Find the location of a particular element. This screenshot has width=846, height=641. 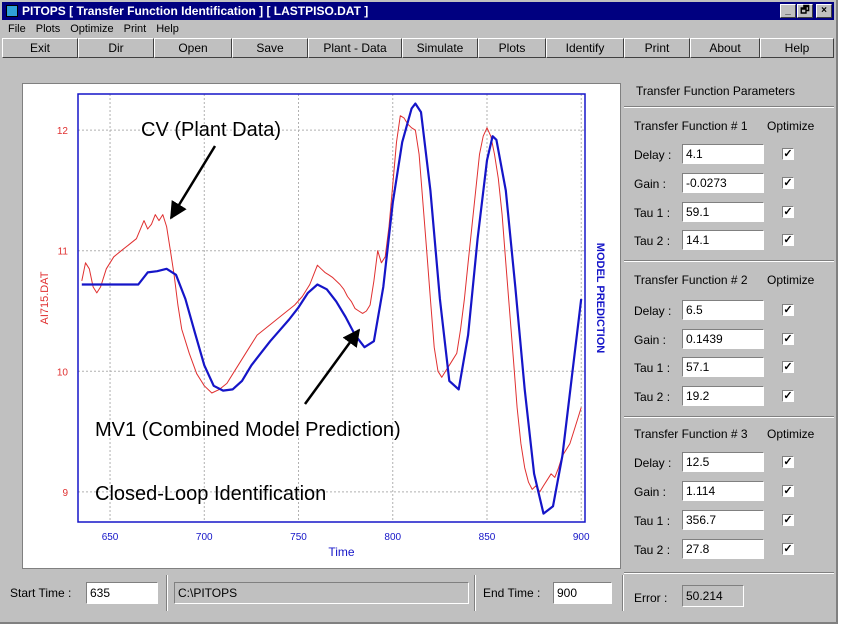

y-tick-label: 11 is located at coordinates (63, 252).